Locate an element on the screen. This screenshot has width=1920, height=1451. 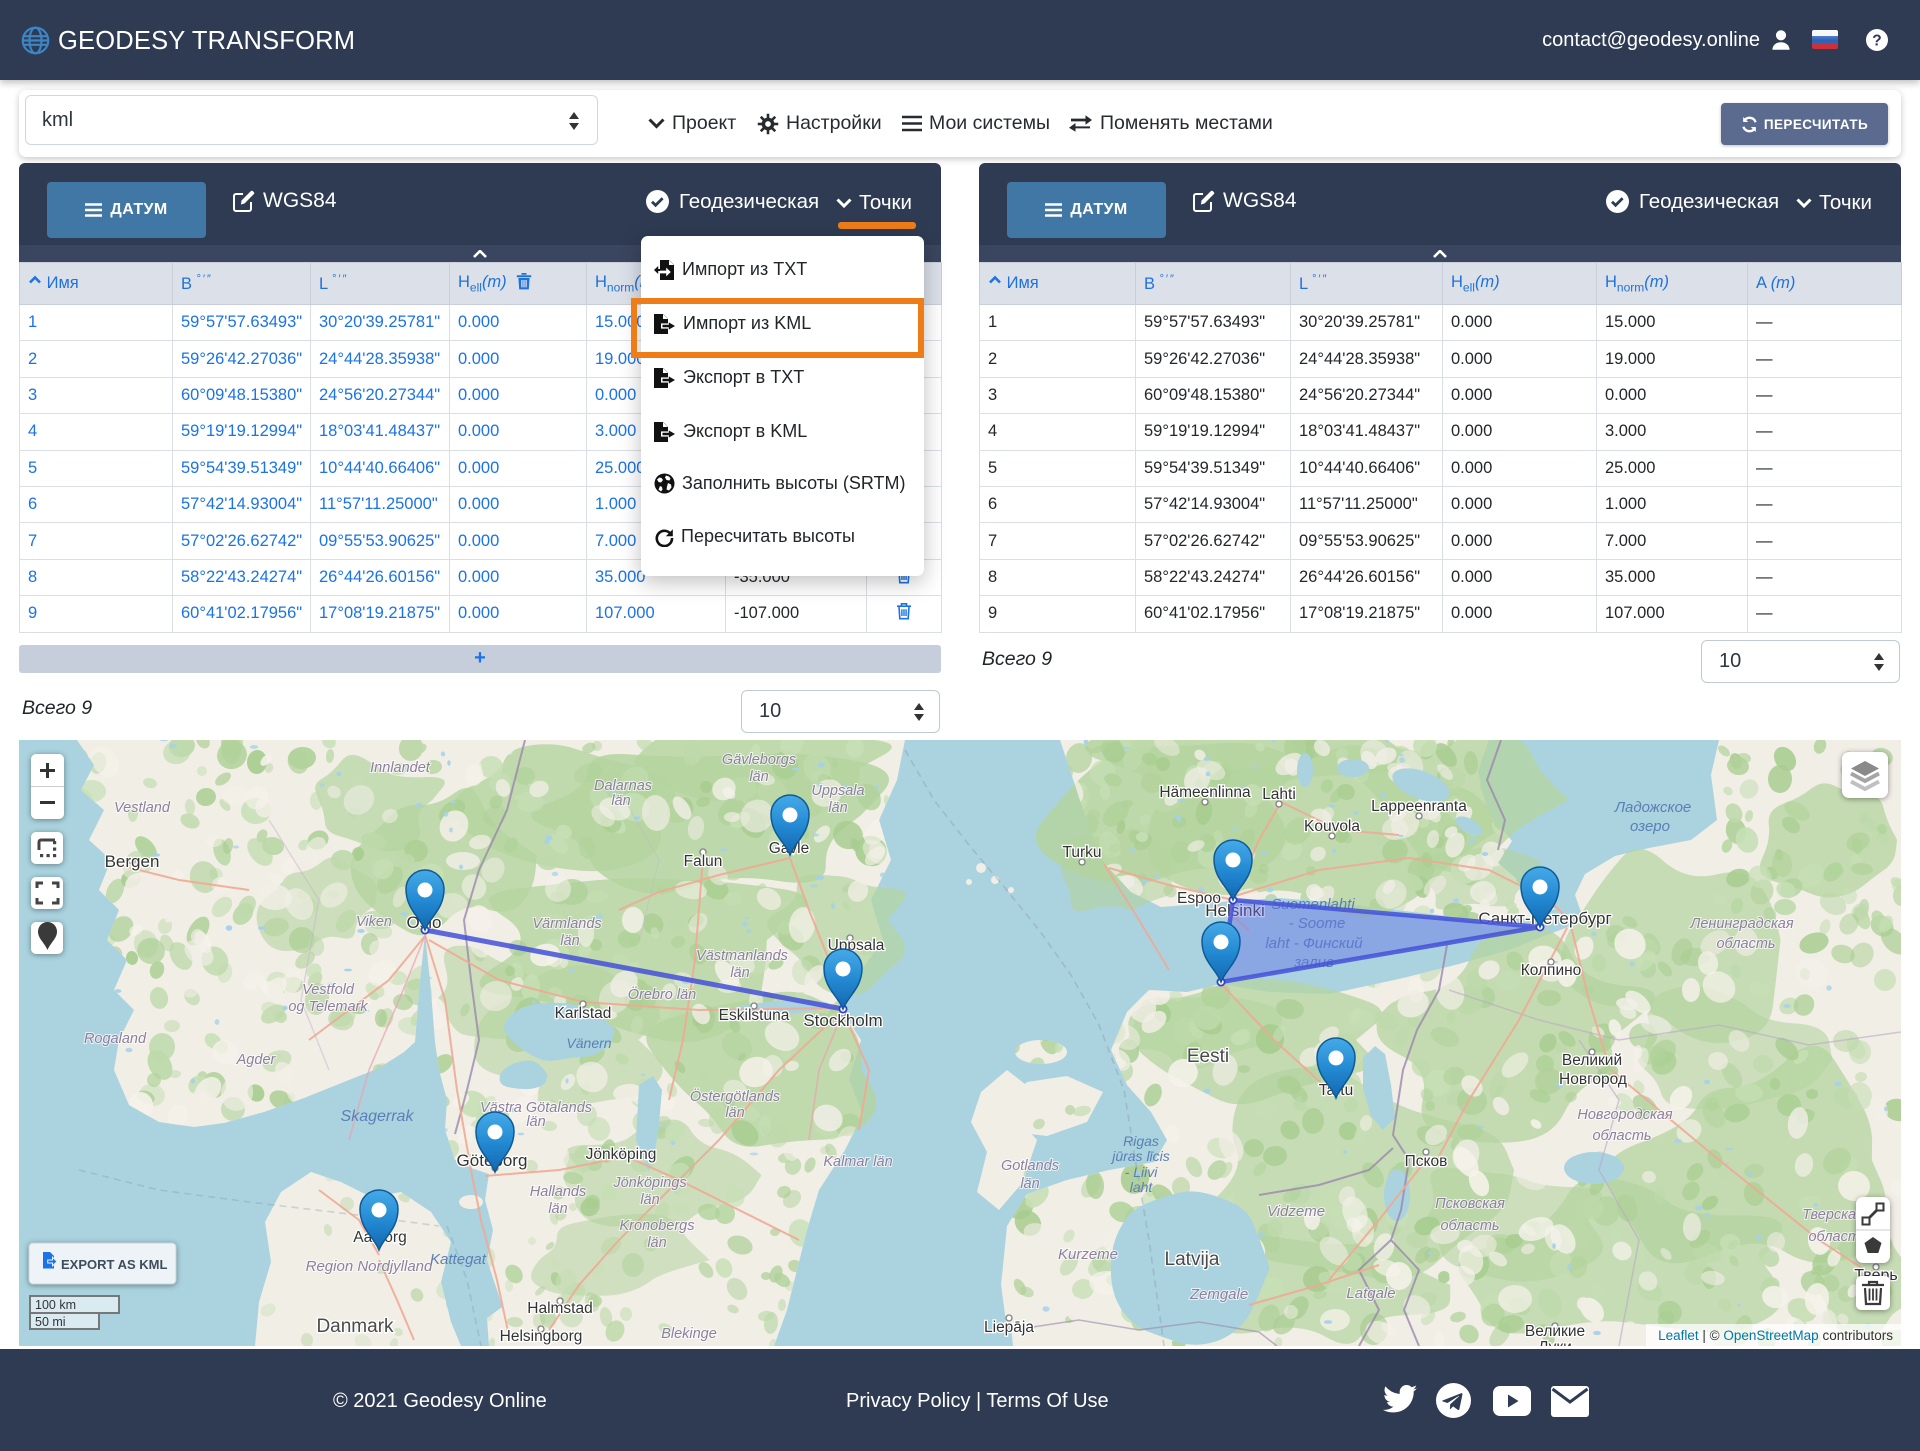
svg-text: Danmark is located at coordinates (355, 1326).